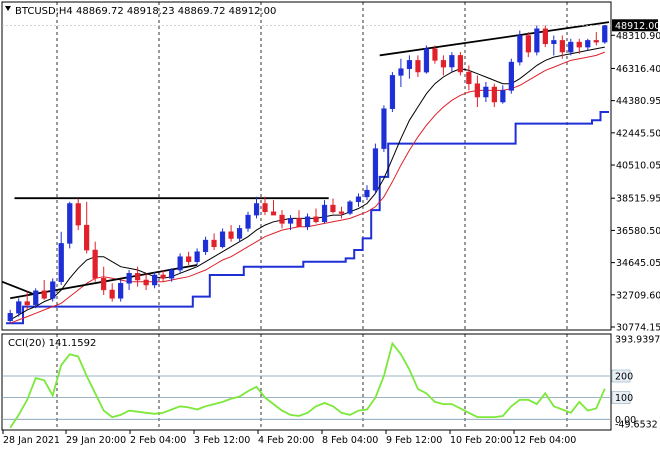 The height and width of the screenshot is (450, 660). I want to click on price-tick-label: 30774.15, so click(638, 328).